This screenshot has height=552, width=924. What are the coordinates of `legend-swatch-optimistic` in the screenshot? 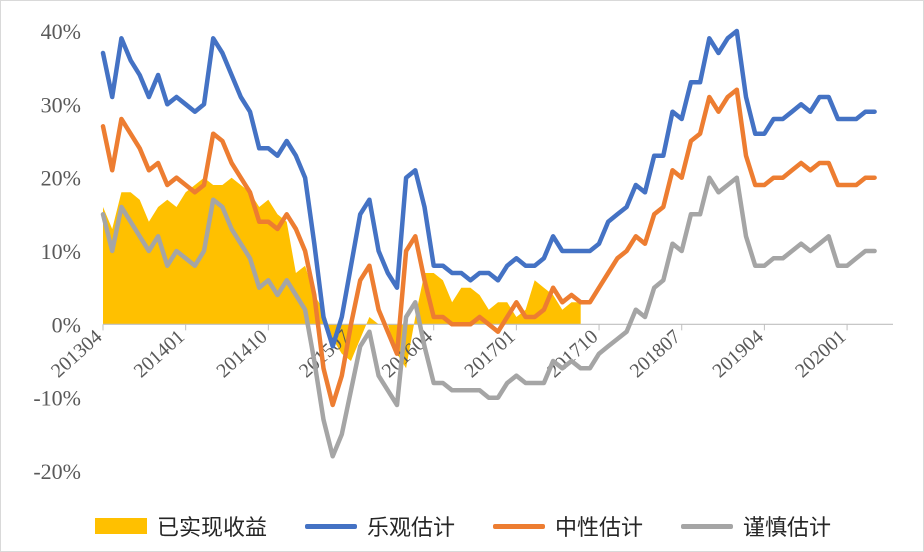 It's located at (330, 526).